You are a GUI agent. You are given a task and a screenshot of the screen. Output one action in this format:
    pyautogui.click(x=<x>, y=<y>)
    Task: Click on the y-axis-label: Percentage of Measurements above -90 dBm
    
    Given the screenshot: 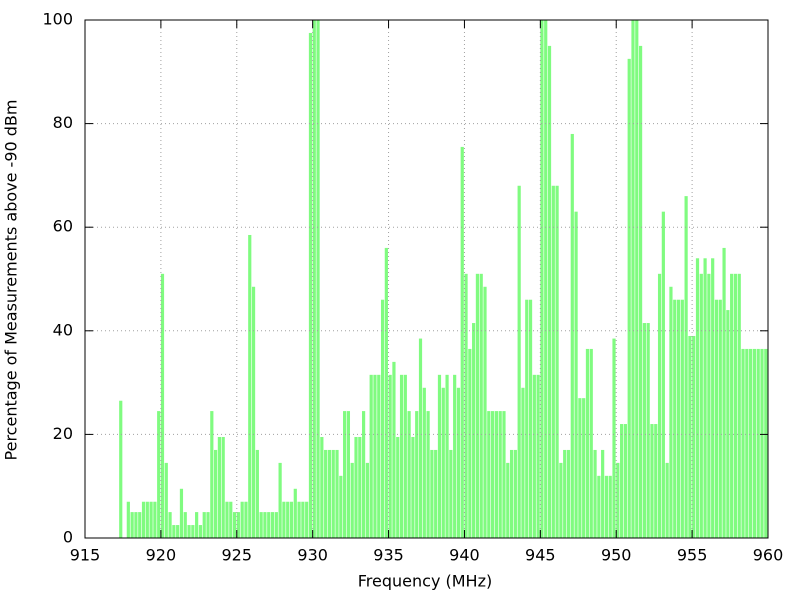 What is the action you would take?
    pyautogui.click(x=11, y=280)
    